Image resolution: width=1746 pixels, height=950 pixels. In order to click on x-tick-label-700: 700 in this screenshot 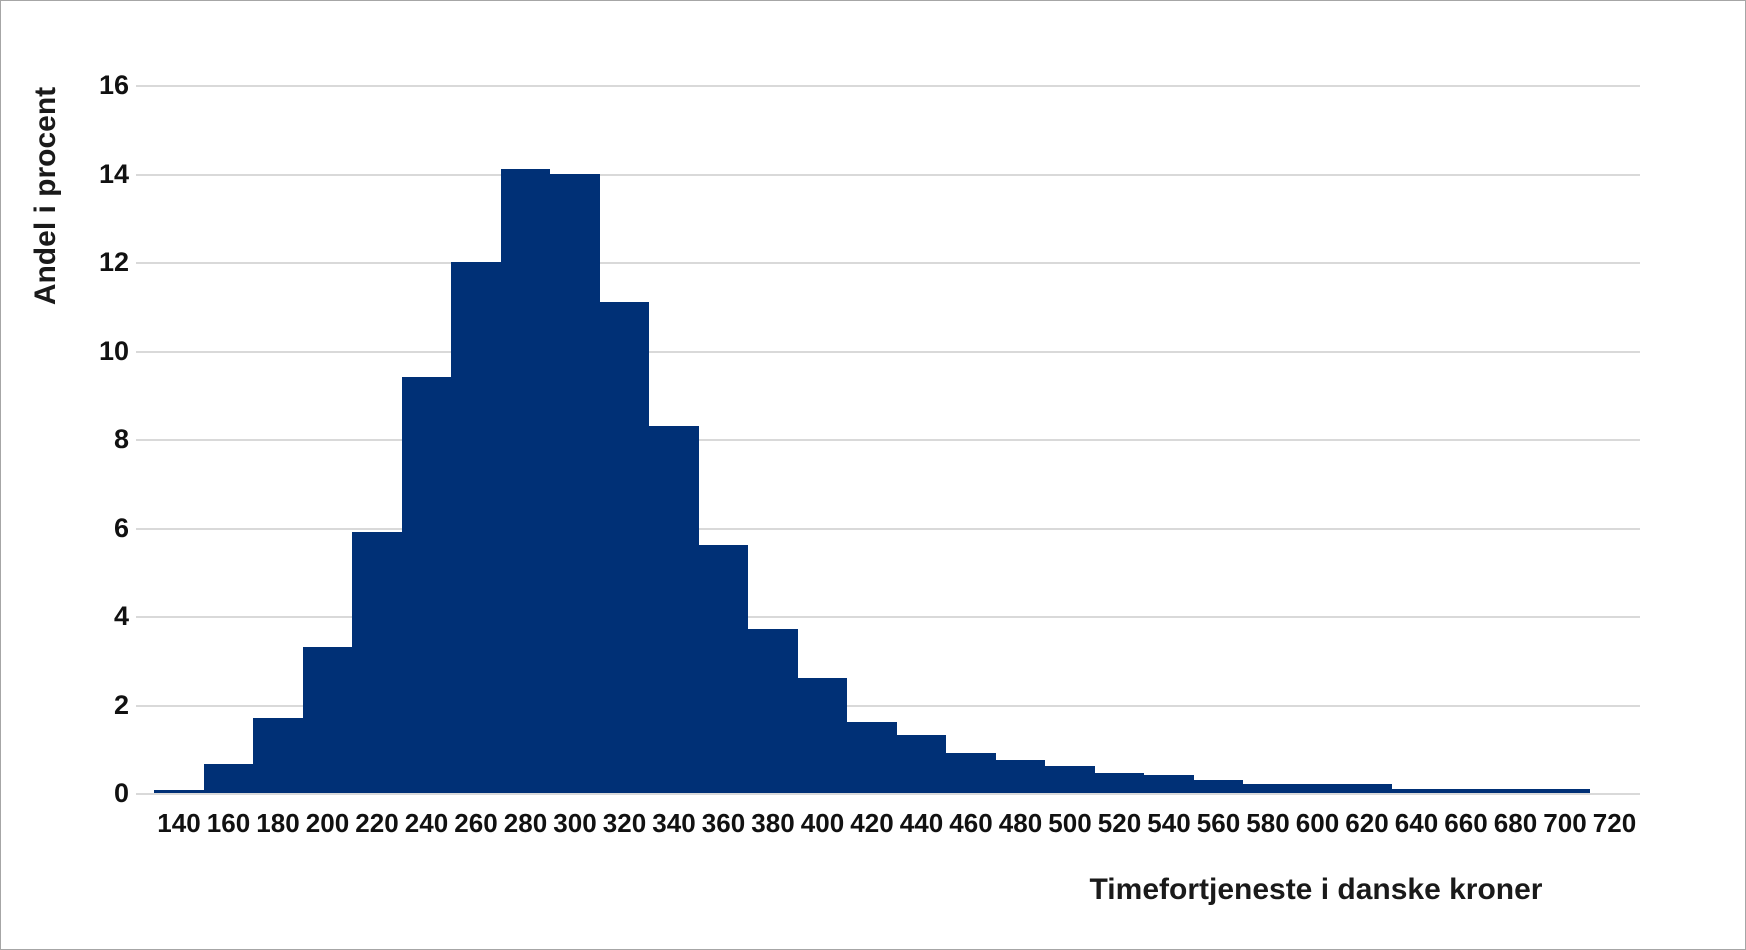, I will do `click(1565, 823)`.